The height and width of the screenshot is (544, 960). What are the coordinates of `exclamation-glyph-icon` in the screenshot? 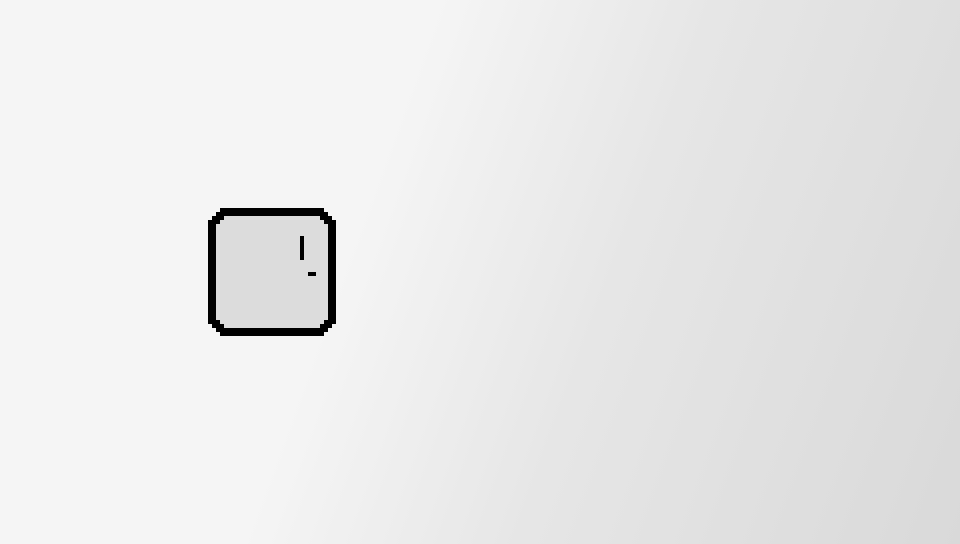 It's located at (308, 256).